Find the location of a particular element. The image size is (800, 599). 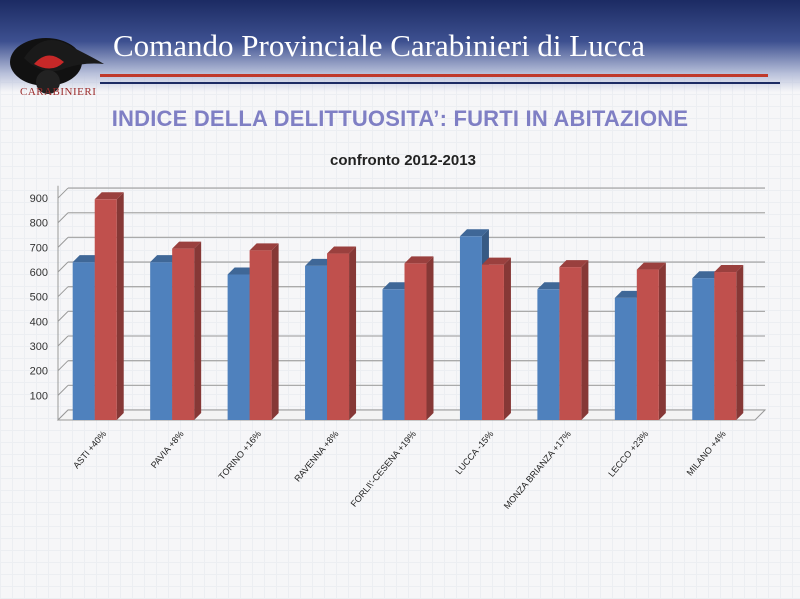

y-tick-label: 200 is located at coordinates (39, 372).